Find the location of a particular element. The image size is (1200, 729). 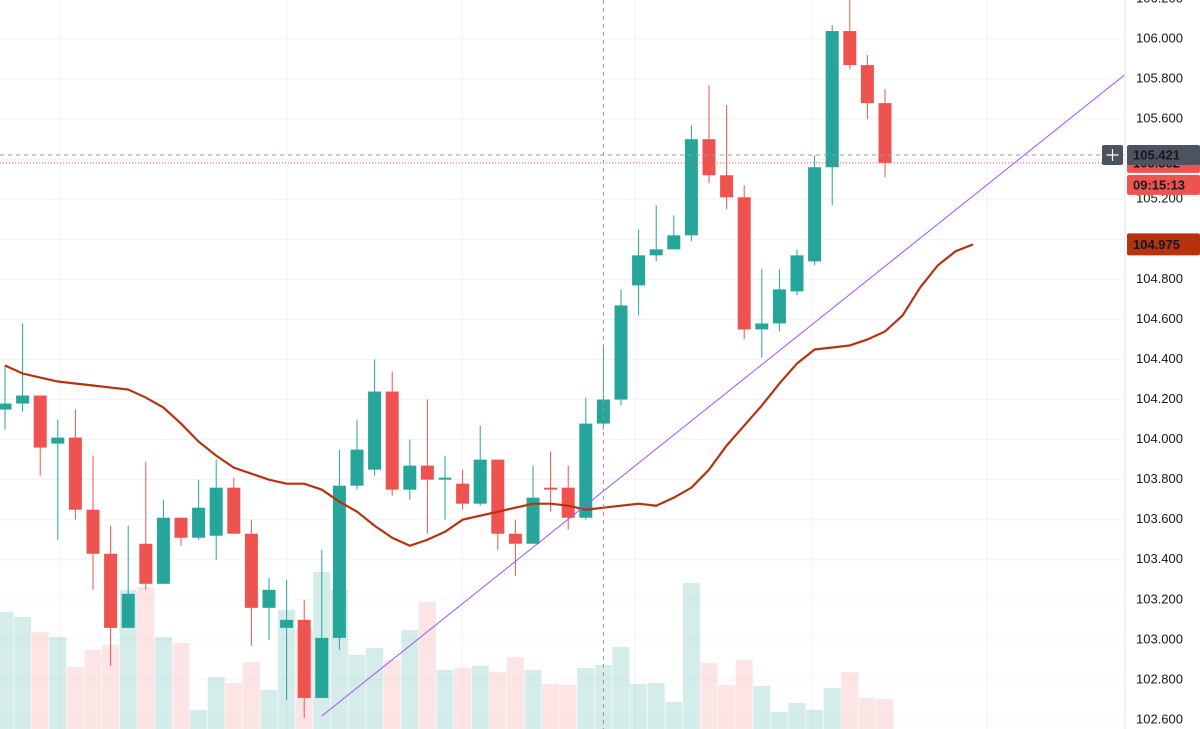

y-tick-label: 104.000 is located at coordinates (1159, 438).